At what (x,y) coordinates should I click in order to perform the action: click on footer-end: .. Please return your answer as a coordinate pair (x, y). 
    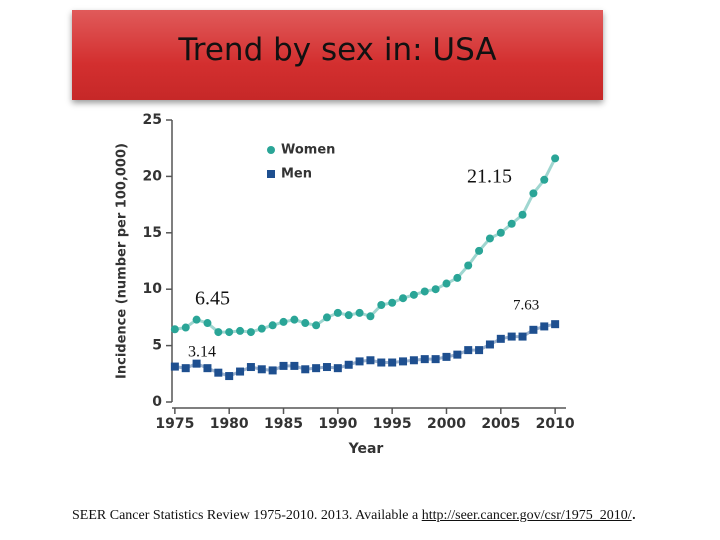
    Looking at the image, I should click on (634, 513).